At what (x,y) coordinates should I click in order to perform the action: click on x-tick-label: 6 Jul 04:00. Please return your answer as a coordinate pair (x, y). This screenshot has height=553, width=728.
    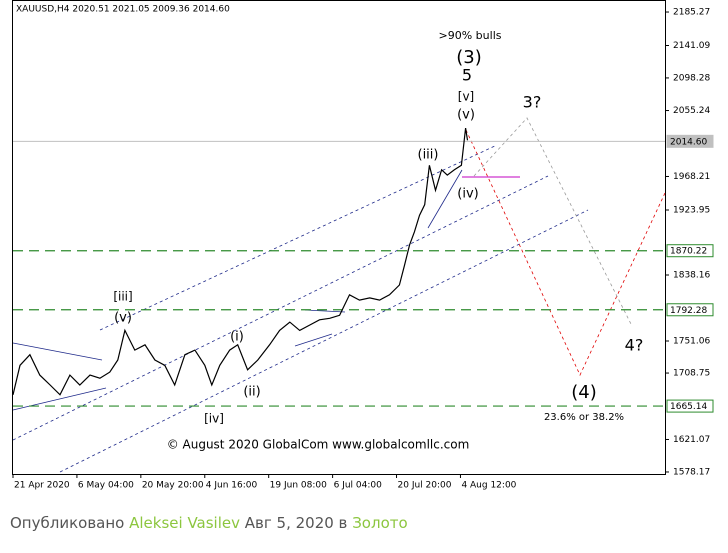
    Looking at the image, I should click on (358, 486).